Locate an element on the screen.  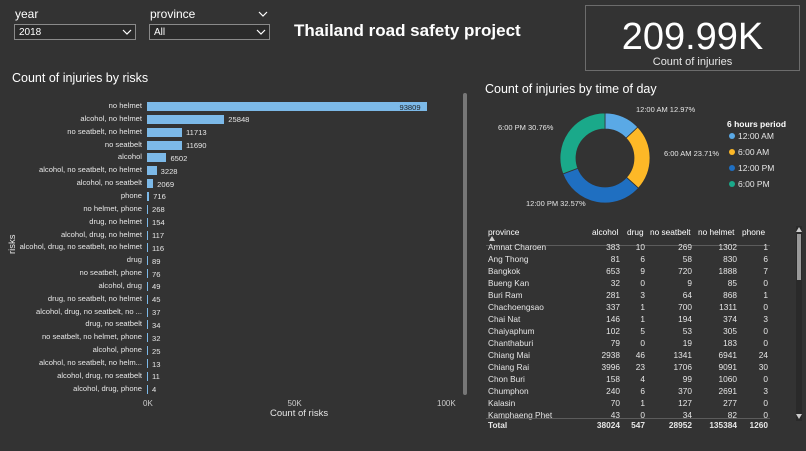
total-phone: 1260 is located at coordinates (758, 425).